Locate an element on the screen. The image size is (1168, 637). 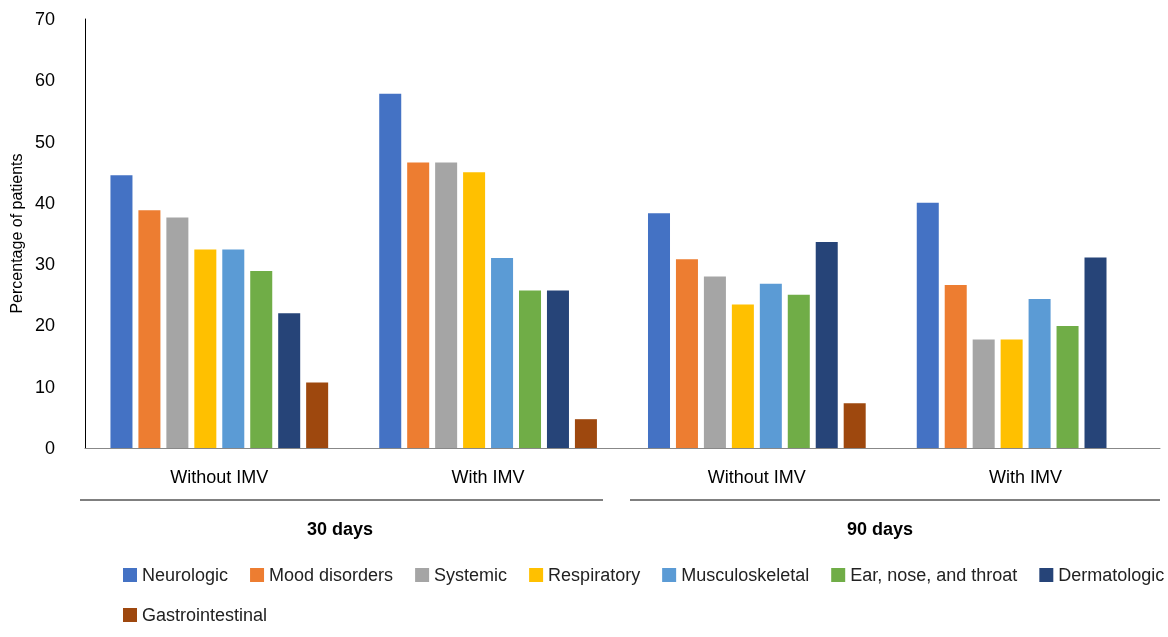
legend-label: Dermatologic is located at coordinates (1111, 575).